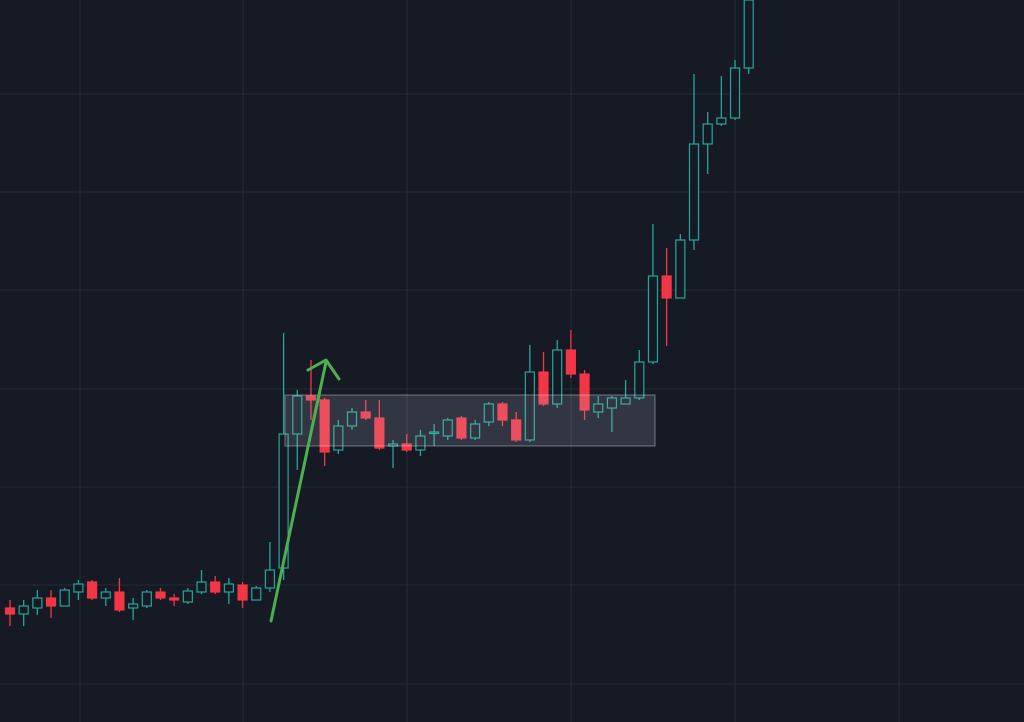 The image size is (1024, 722). I want to click on arrow, so click(305, 490).